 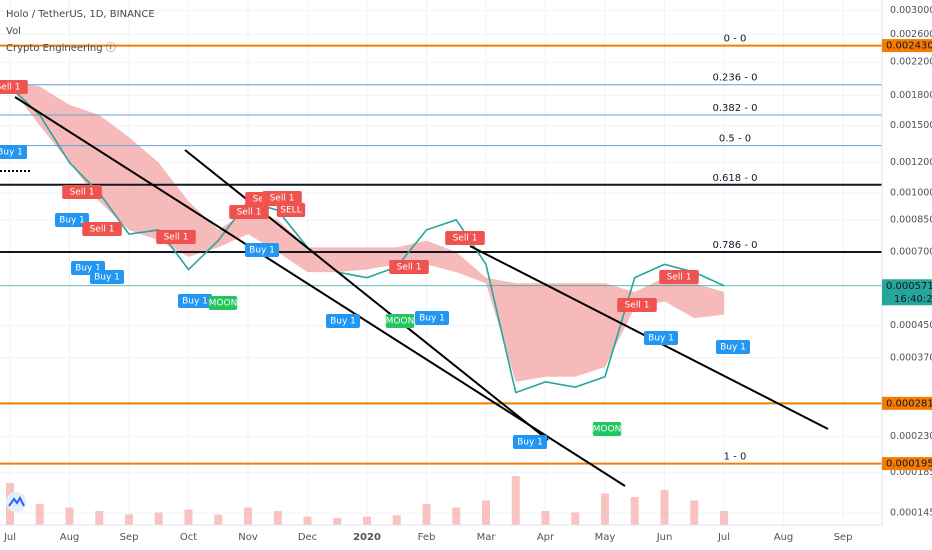 I want to click on y-tick-label: 0.0026000, so click(x=911, y=34).